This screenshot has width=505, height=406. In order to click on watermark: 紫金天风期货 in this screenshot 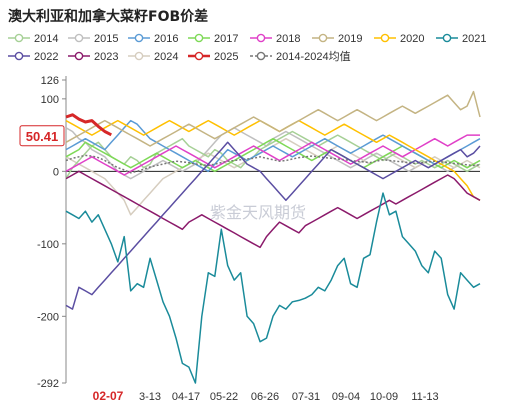, I will do `click(258, 212)`.